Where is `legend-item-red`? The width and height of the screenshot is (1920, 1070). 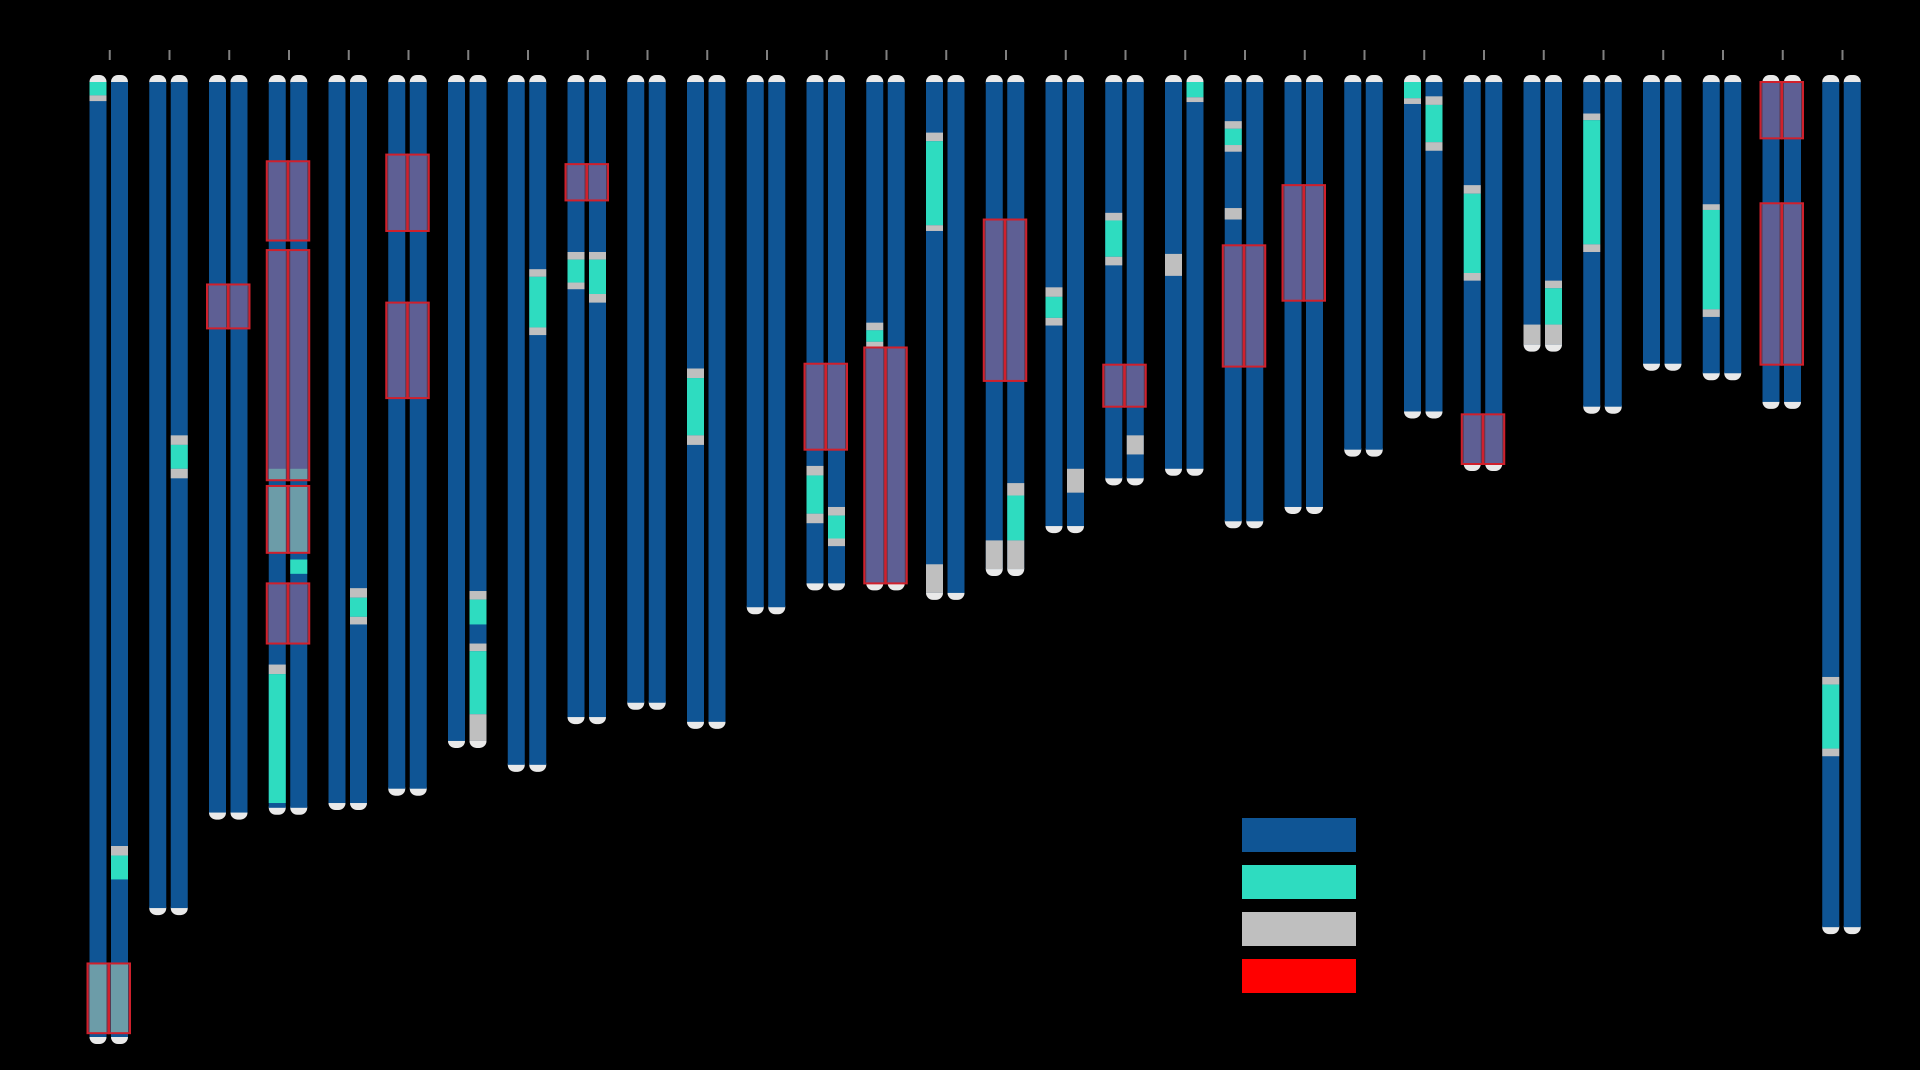
legend-item-red is located at coordinates (1304, 976).